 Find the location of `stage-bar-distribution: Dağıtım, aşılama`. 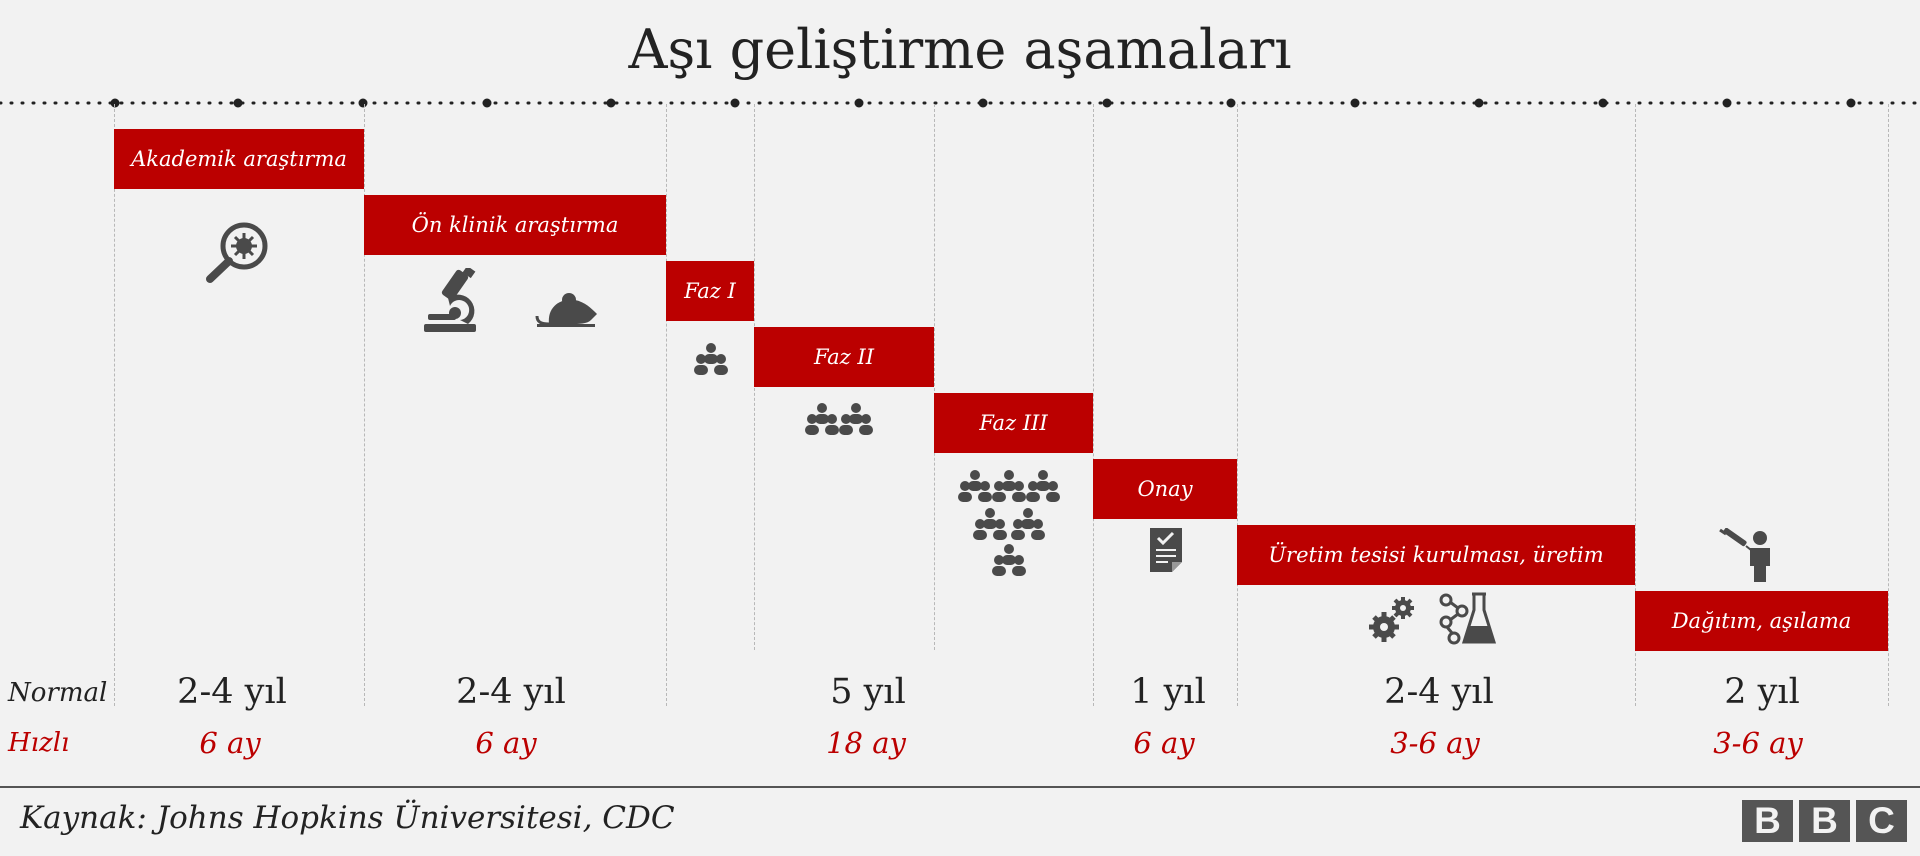

stage-bar-distribution: Dağıtım, aşılama is located at coordinates (1761, 621).